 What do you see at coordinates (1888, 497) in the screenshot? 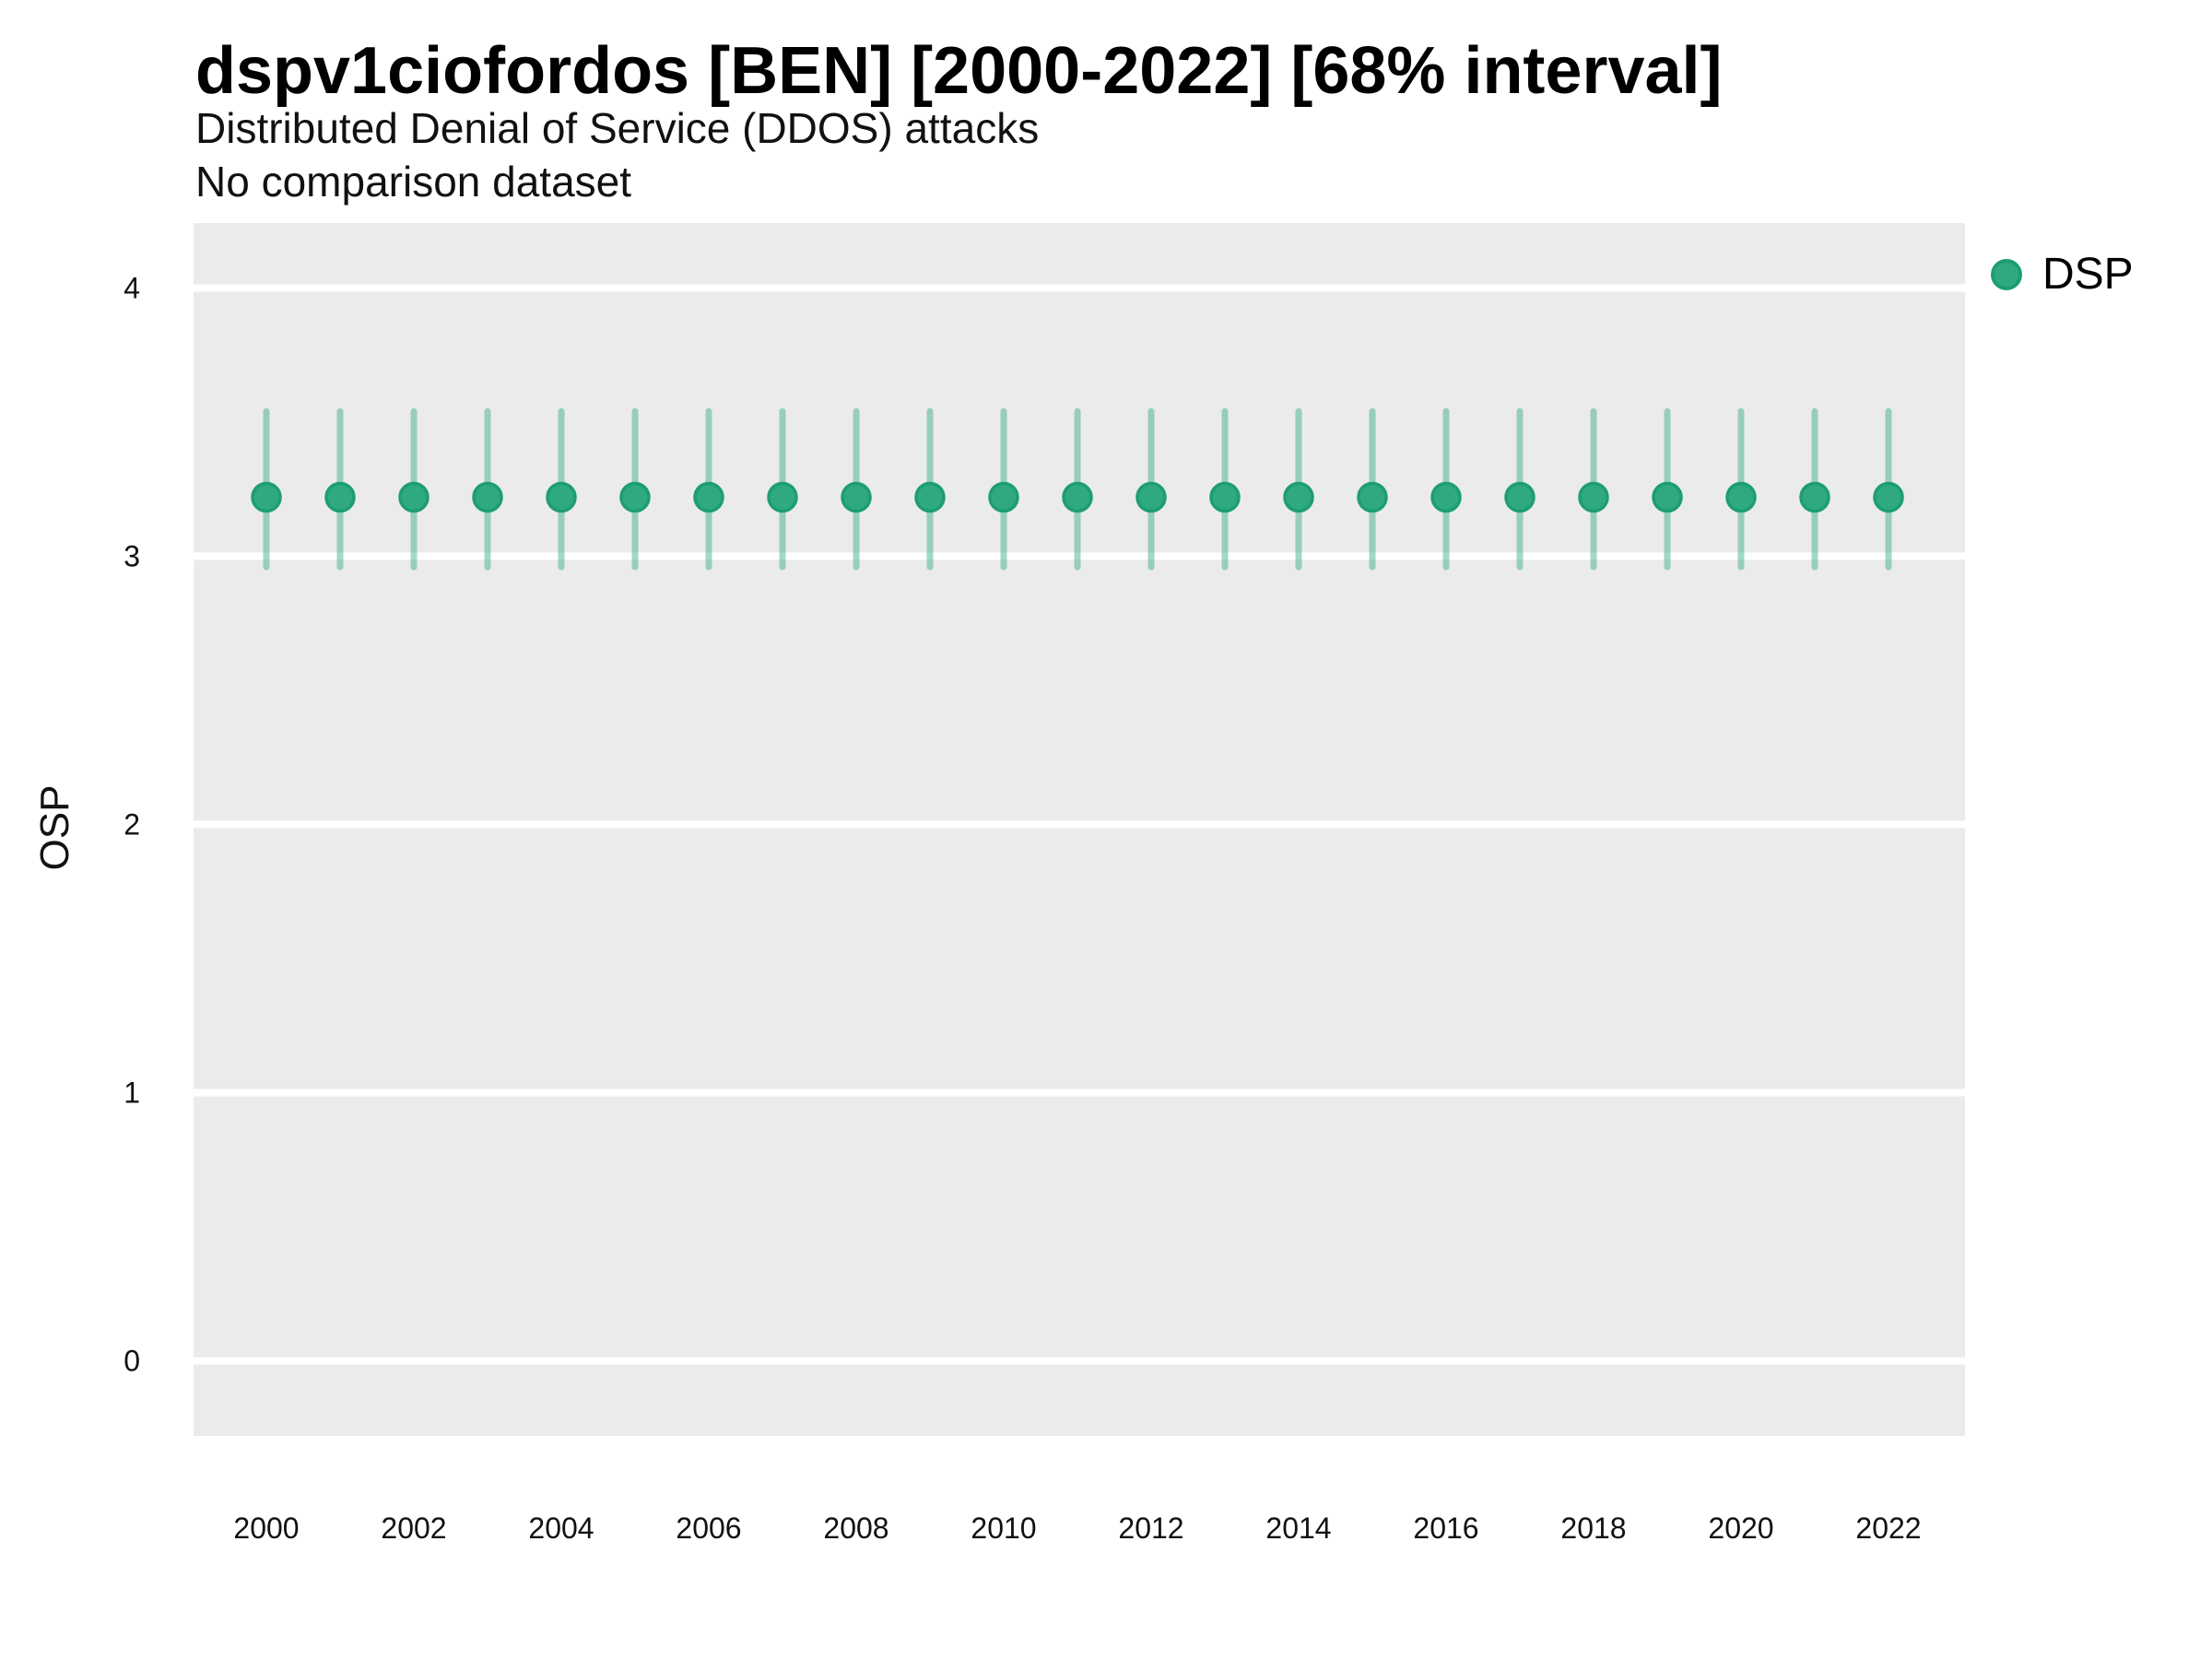
I see `data-point-2022` at bounding box center [1888, 497].